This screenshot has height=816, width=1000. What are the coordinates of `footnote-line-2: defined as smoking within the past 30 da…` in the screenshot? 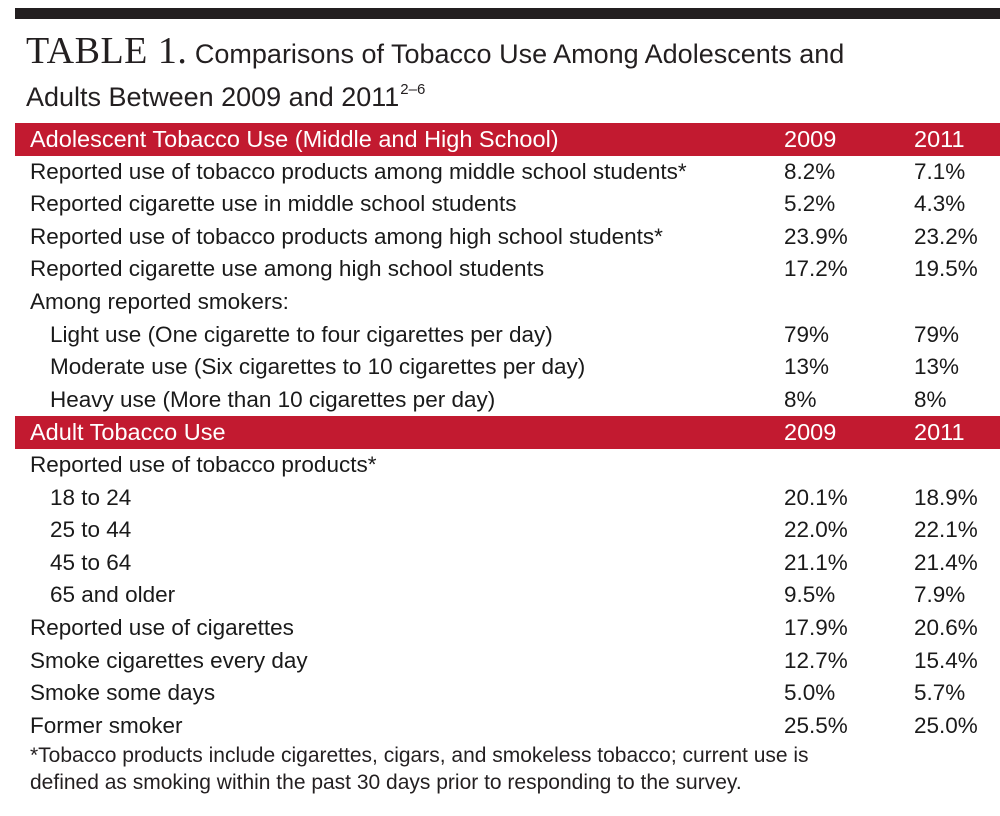 It's located at (386, 782).